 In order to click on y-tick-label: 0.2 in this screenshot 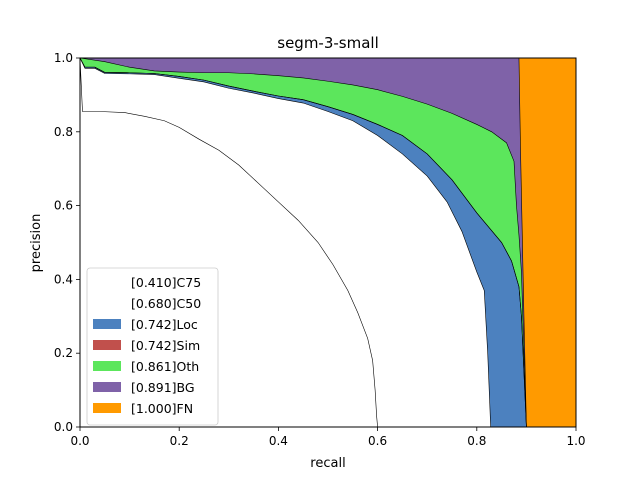, I will do `click(63, 353)`.